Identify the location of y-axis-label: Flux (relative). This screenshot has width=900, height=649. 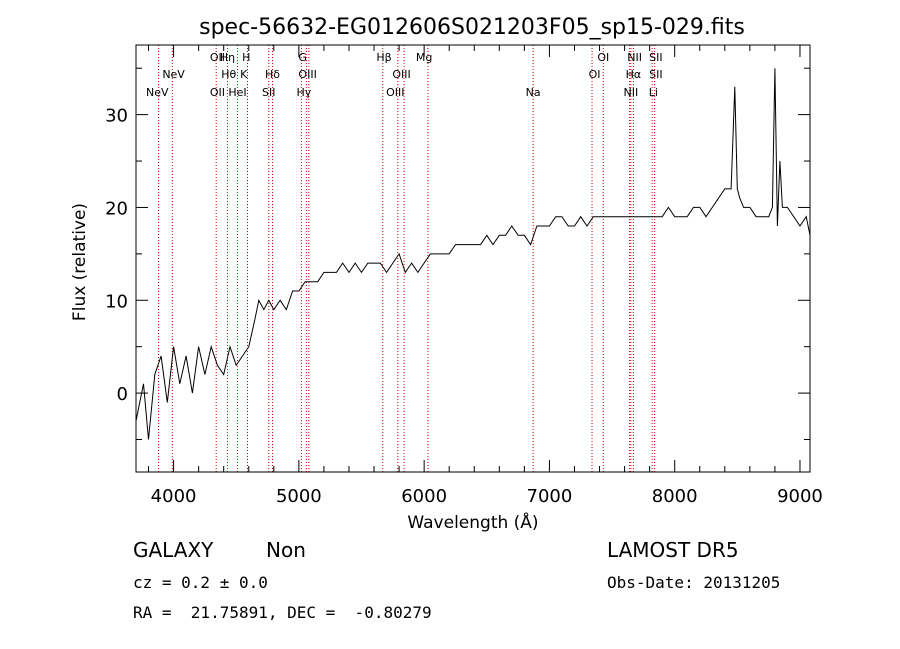
(80, 262).